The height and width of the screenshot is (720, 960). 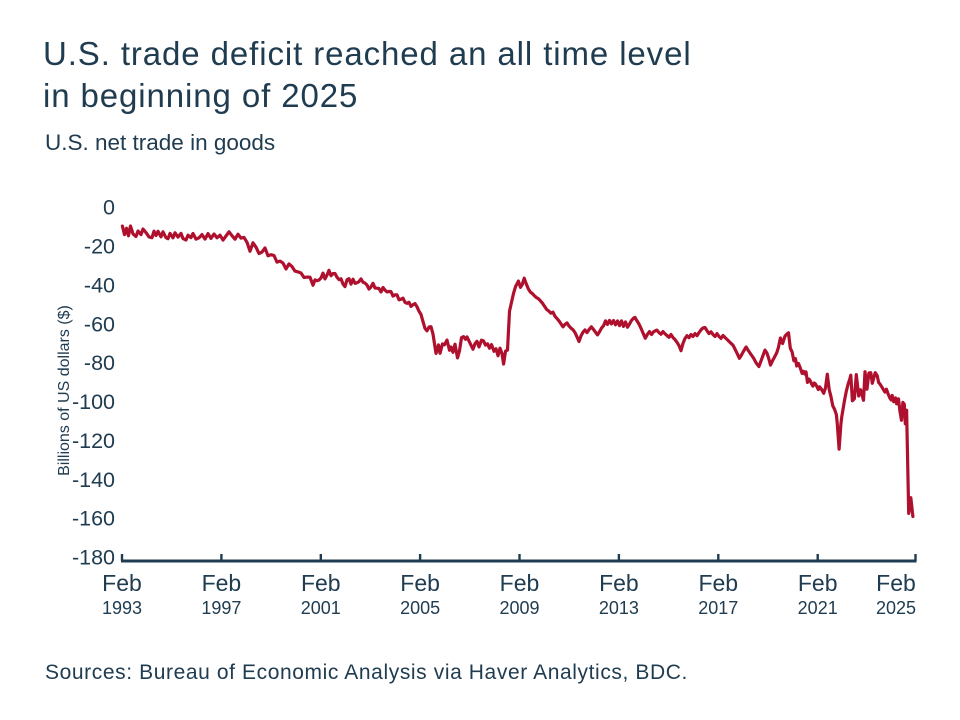 What do you see at coordinates (99, 363) in the screenshot?
I see `svg-text: -80` at bounding box center [99, 363].